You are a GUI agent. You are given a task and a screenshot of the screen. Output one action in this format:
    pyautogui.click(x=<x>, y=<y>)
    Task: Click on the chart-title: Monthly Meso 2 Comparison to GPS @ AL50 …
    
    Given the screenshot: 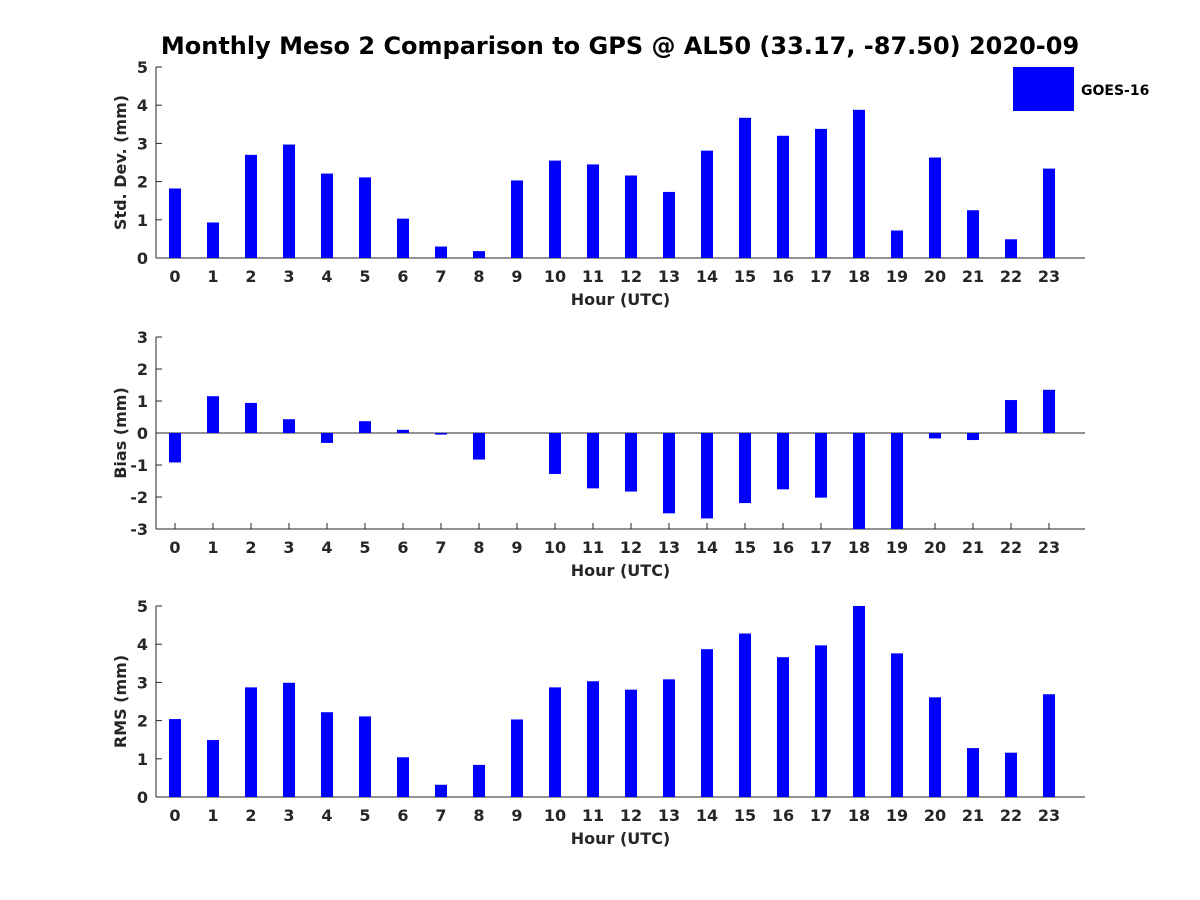 What is the action you would take?
    pyautogui.click(x=620, y=46)
    